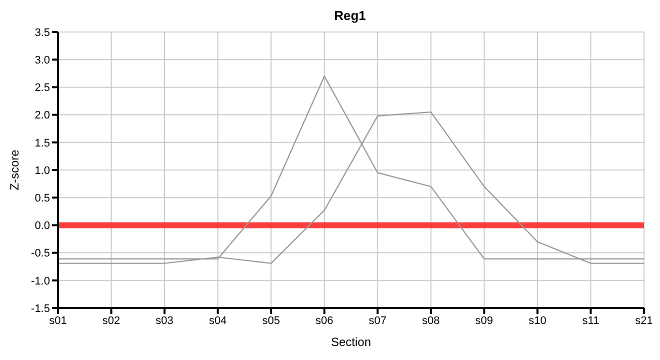 The width and height of the screenshot is (660, 360). What do you see at coordinates (40, 281) in the screenshot?
I see `y-tick-label: -1.0` at bounding box center [40, 281].